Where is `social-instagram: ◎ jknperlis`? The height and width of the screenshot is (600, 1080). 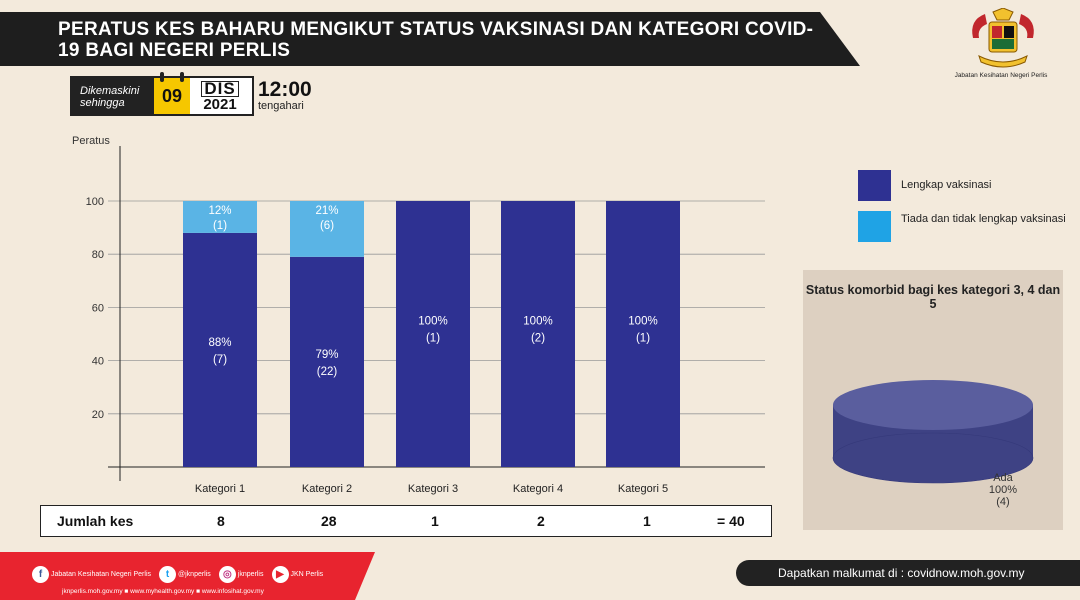 social-instagram: ◎ jknperlis is located at coordinates (241, 574).